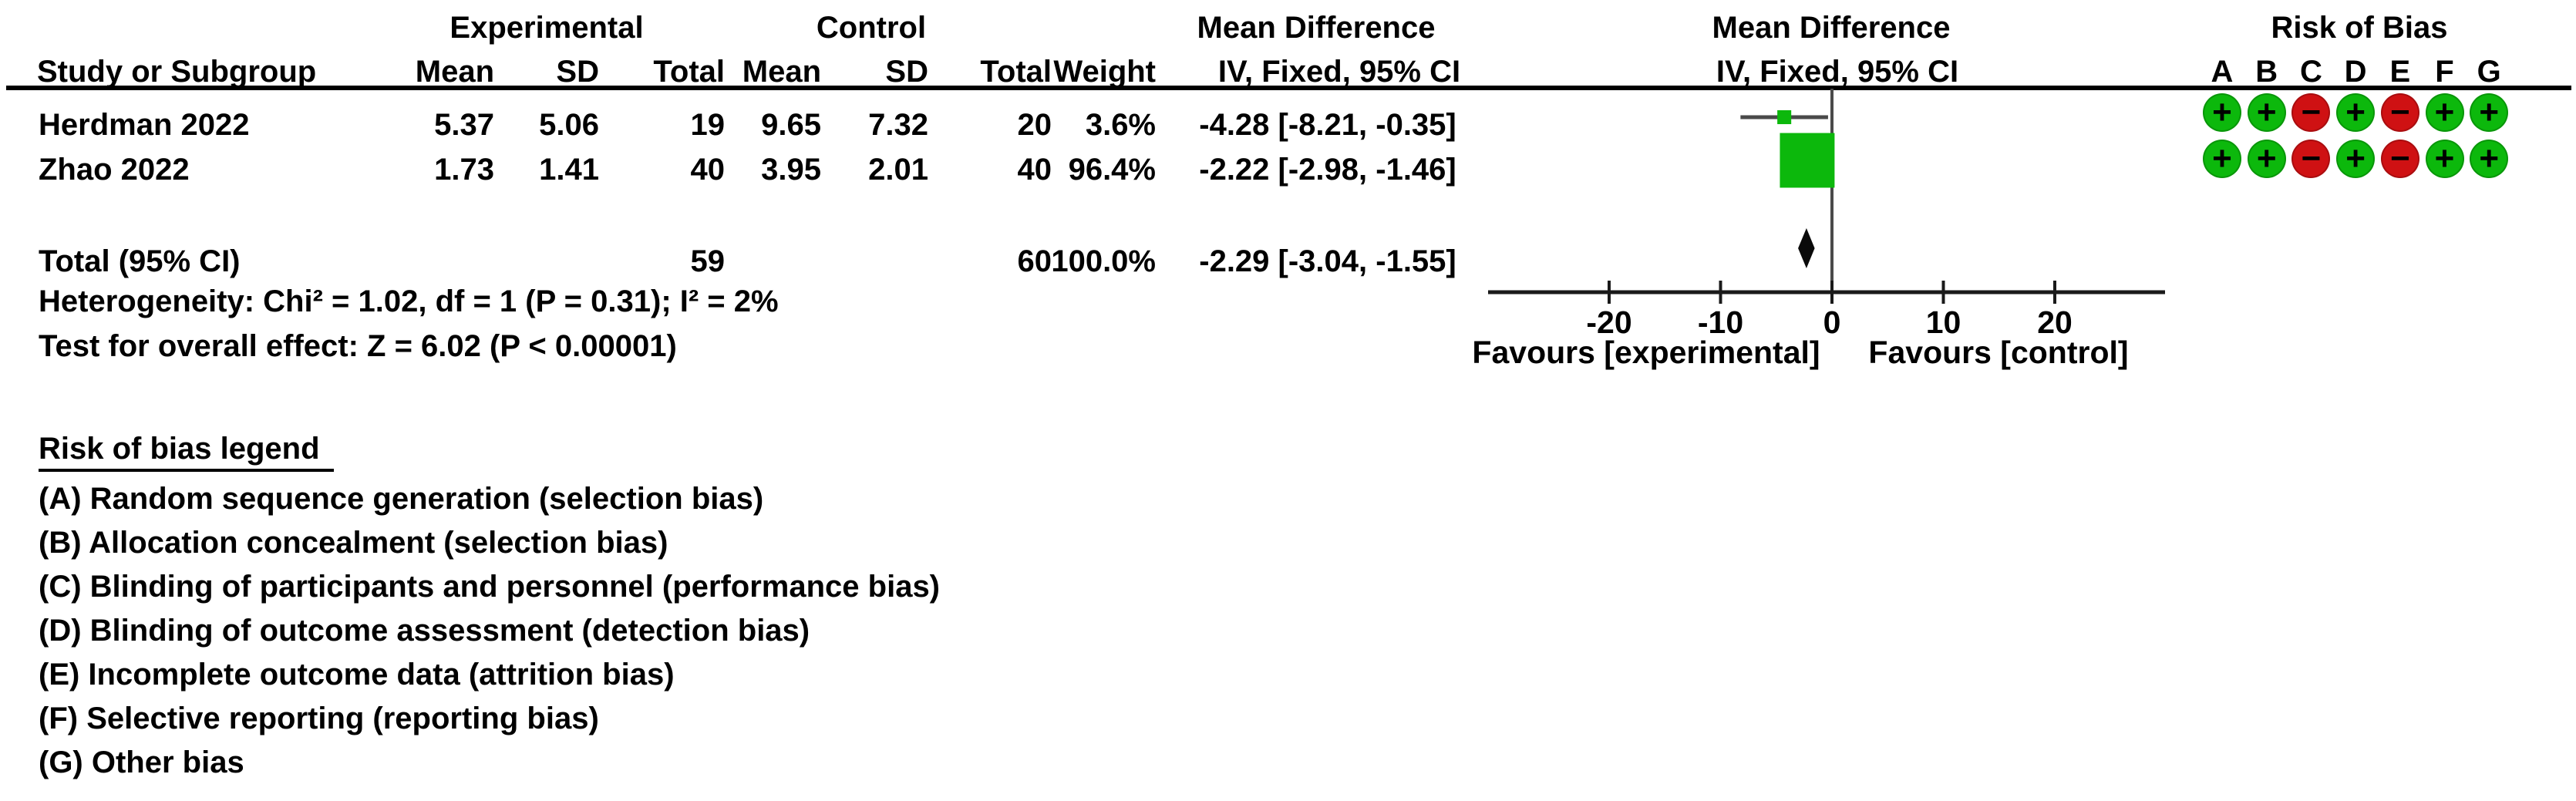 The width and height of the screenshot is (2576, 801). Describe the element at coordinates (115, 170) in the screenshot. I see `study-name: Zhao 2022` at that location.